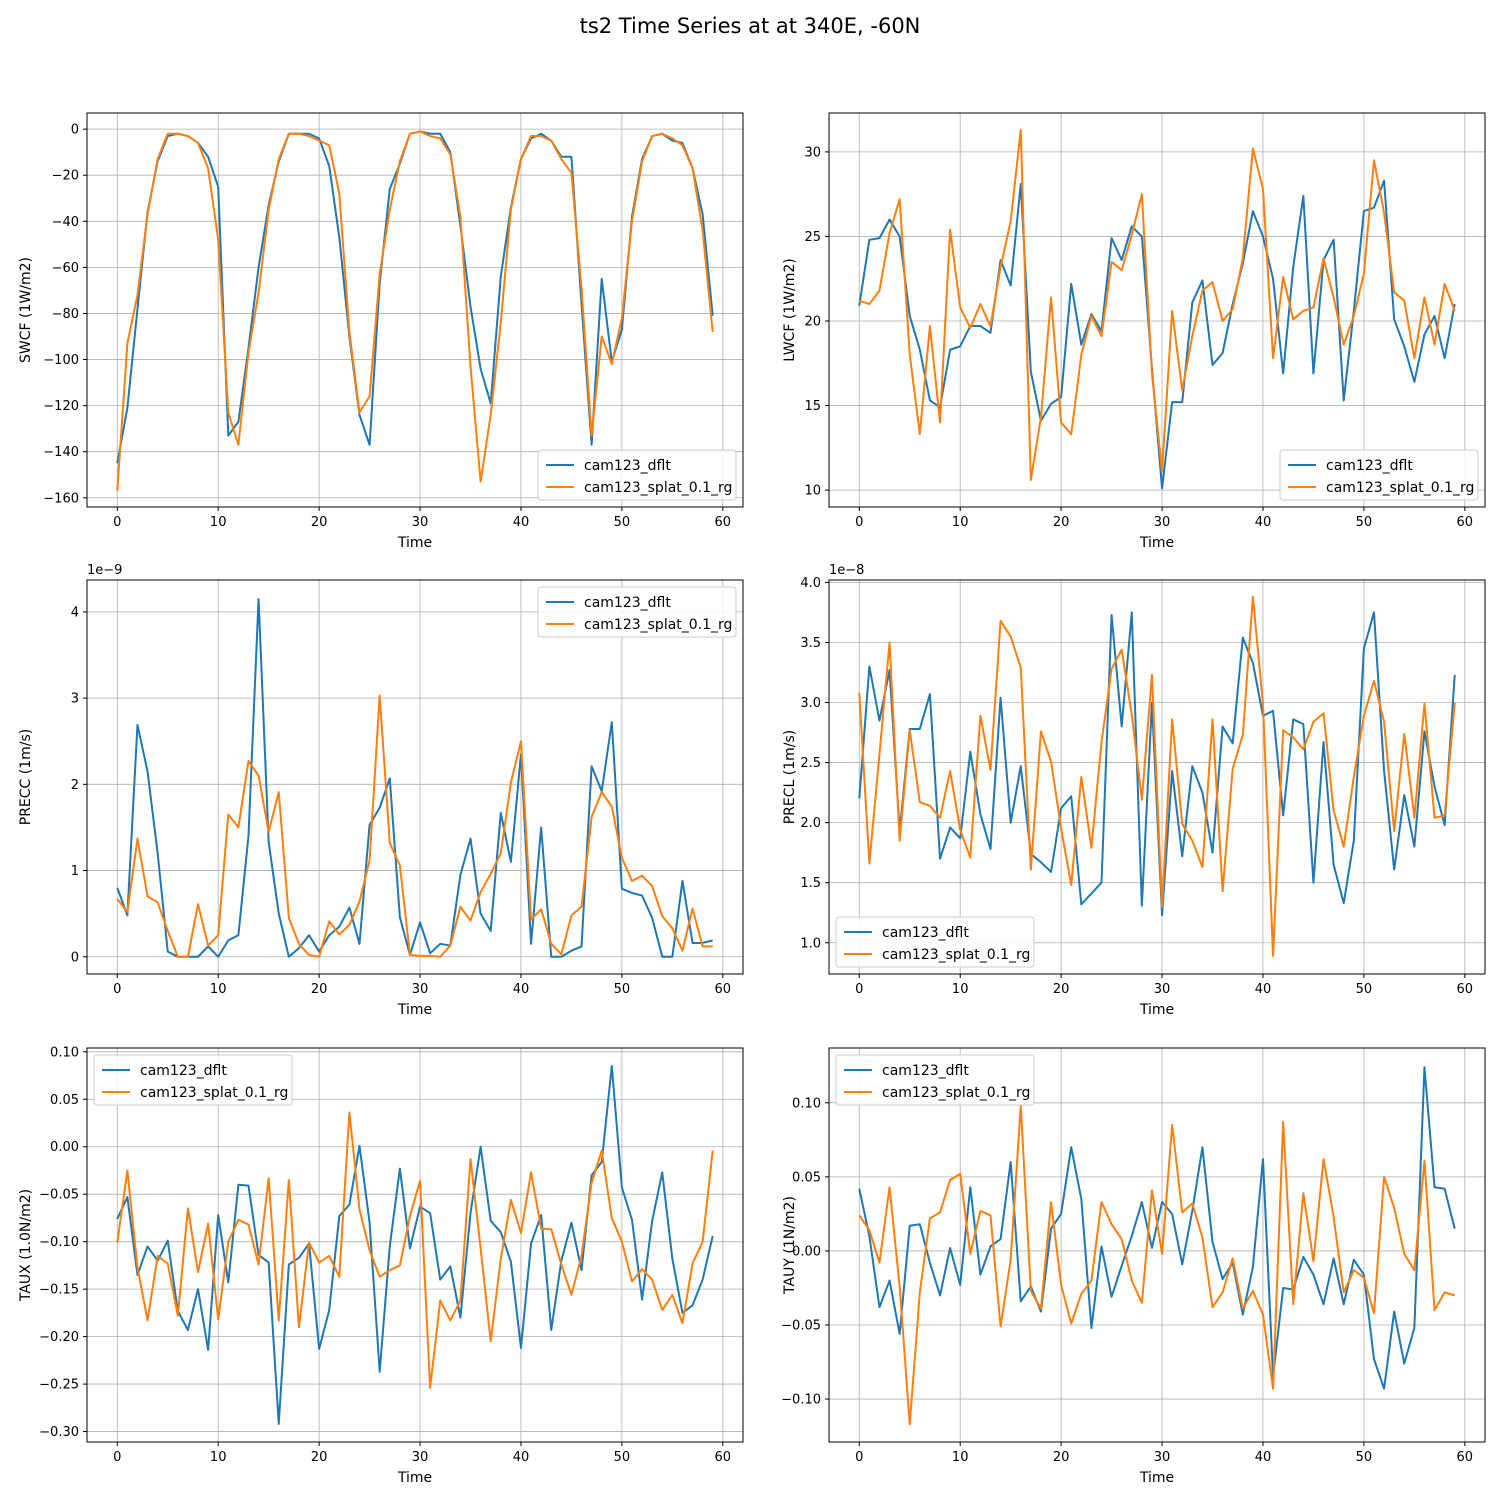 This screenshot has height=1500, width=1500. What do you see at coordinates (75, 871) in the screenshot?
I see `y-tick-label: 1` at bounding box center [75, 871].